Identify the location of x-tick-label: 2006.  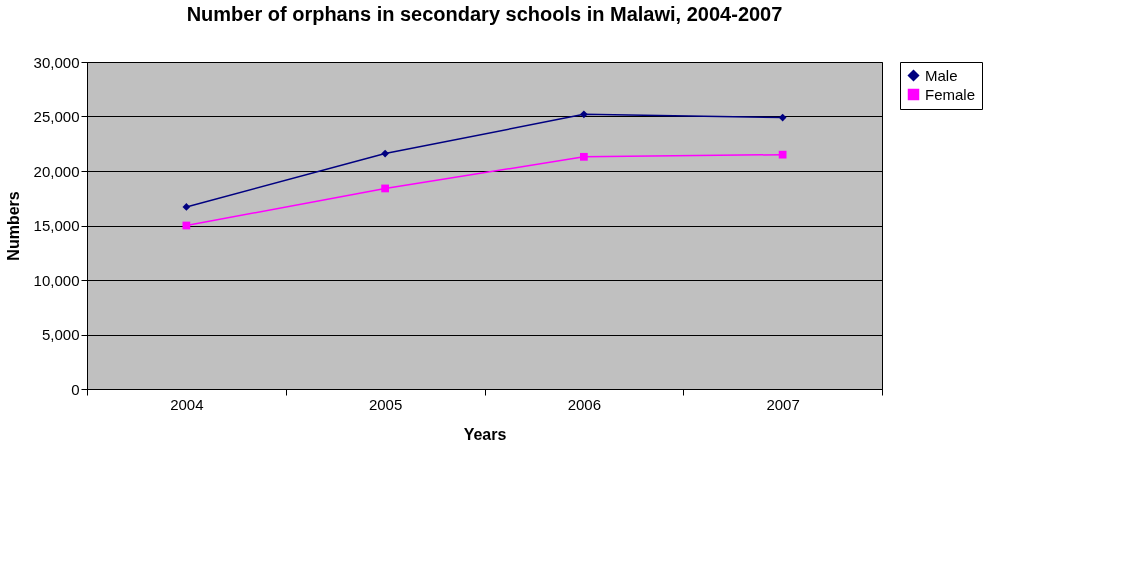
(584, 404).